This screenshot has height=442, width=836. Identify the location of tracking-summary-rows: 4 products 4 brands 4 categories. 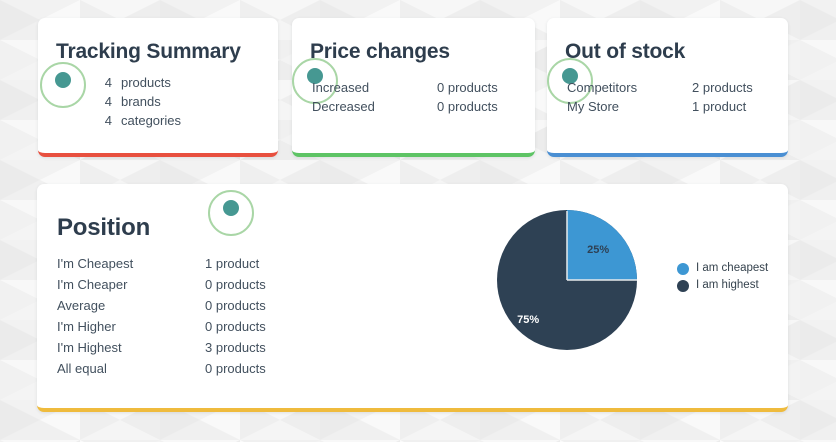
(189, 101).